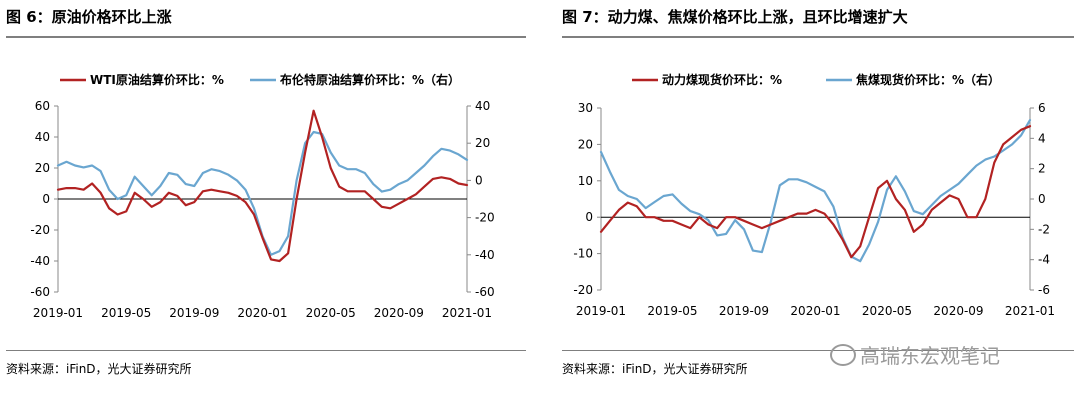 The height and width of the screenshot is (403, 1080). Describe the element at coordinates (157, 79) in the screenshot. I see `legend-label: WTI原油结算价环比：%` at that location.